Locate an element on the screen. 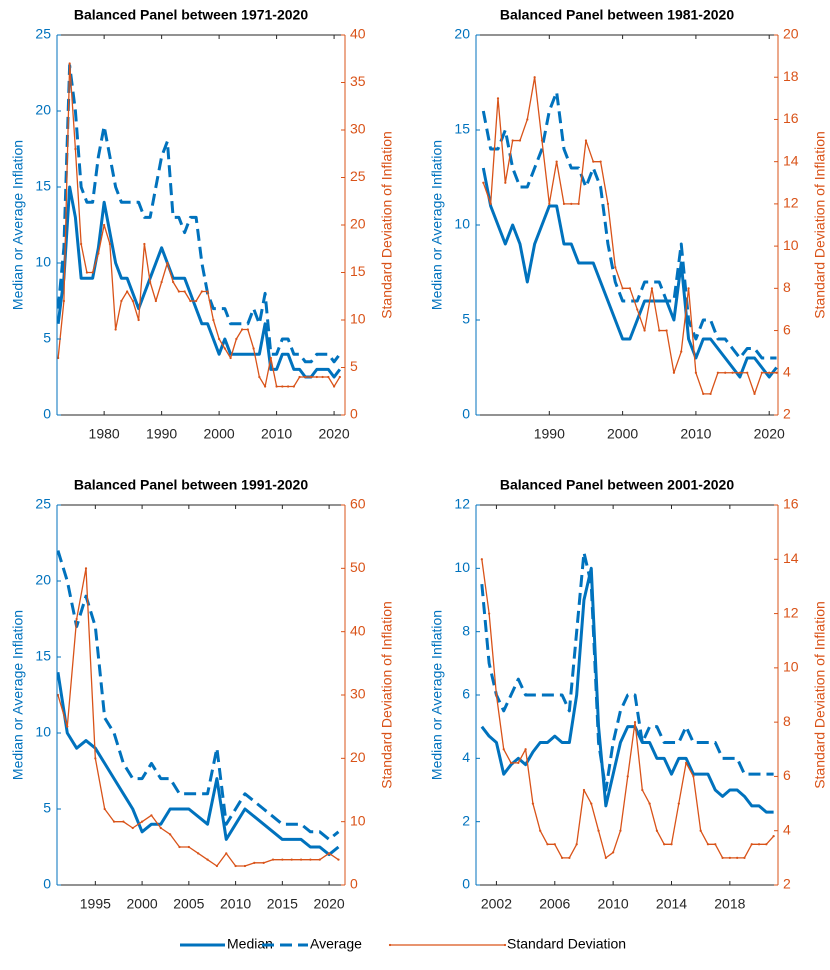 The image size is (830, 970). legend-label: Median is located at coordinates (250, 944).